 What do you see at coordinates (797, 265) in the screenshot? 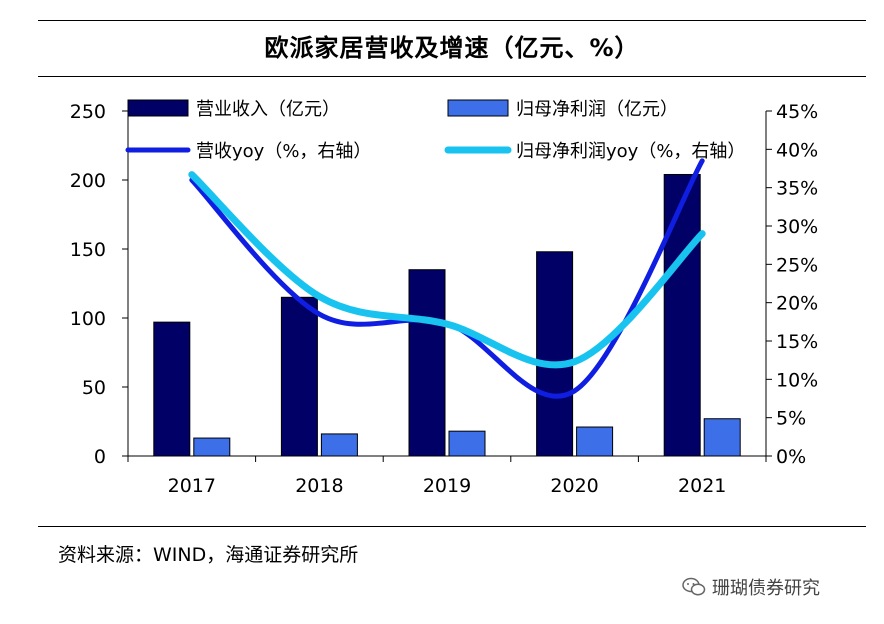
I see `right-tick-label: 25%` at bounding box center [797, 265].